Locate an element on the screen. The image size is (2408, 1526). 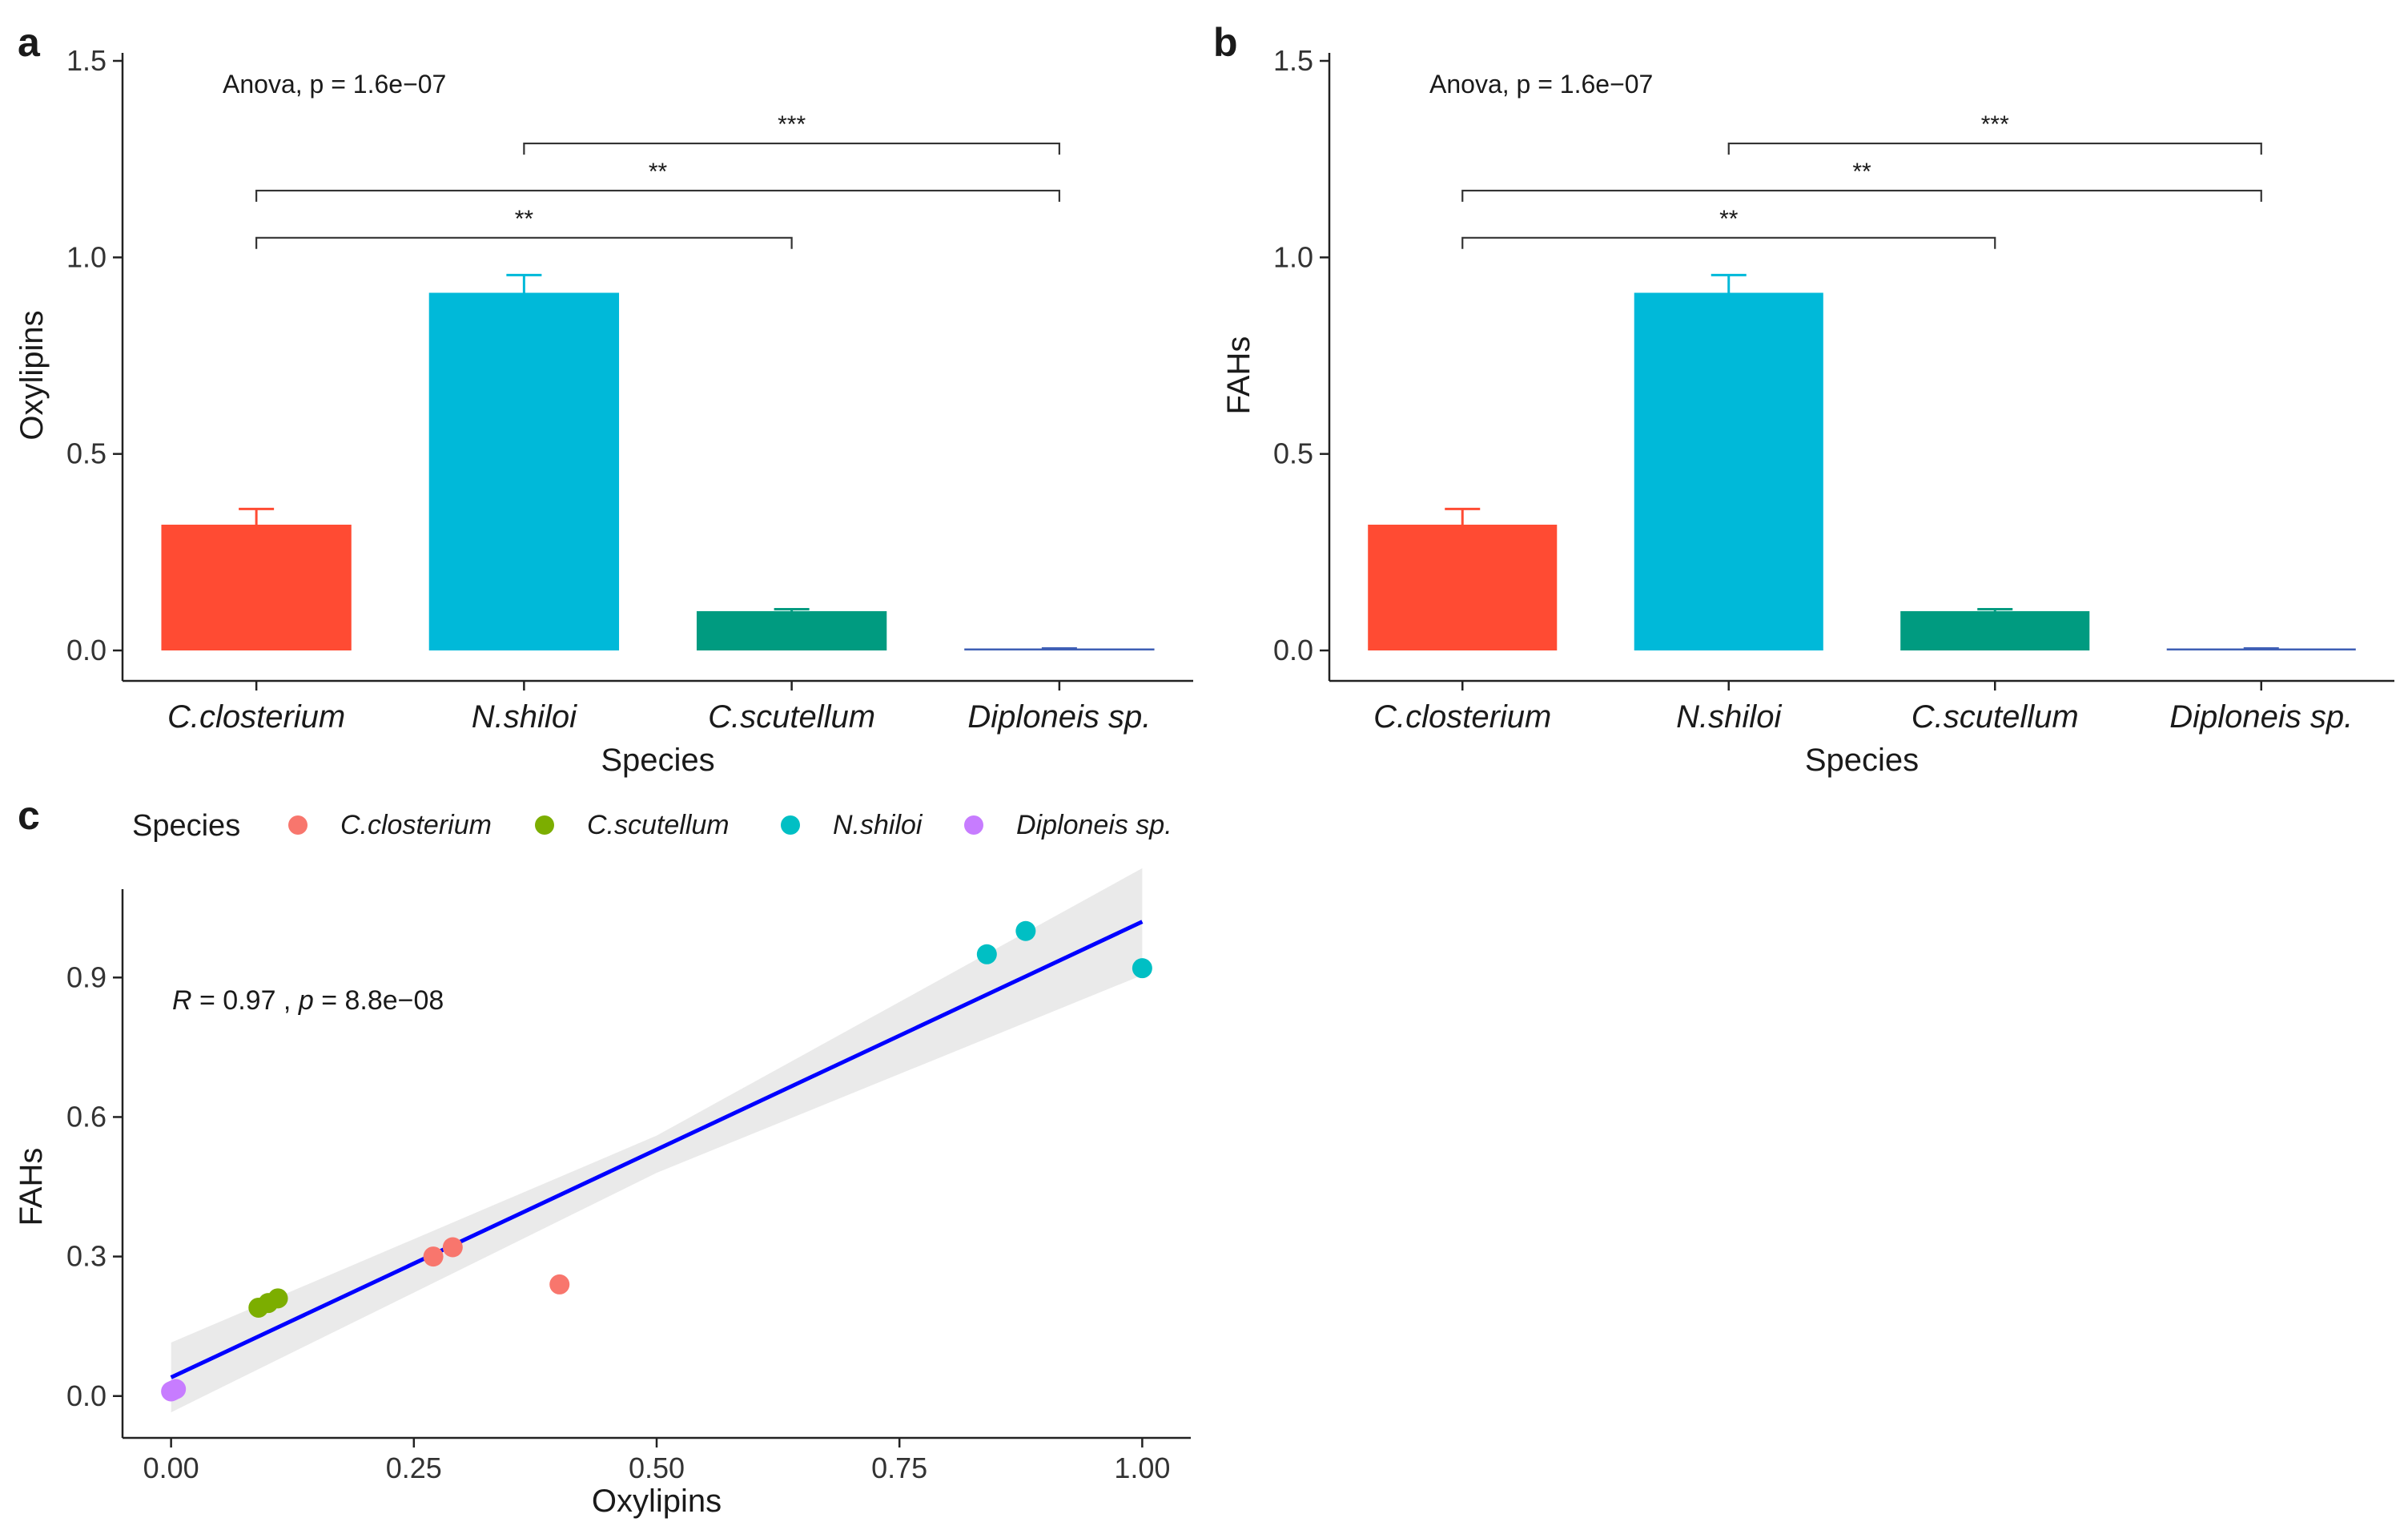
b-y-tick-label: 0.0 is located at coordinates (1293, 650).